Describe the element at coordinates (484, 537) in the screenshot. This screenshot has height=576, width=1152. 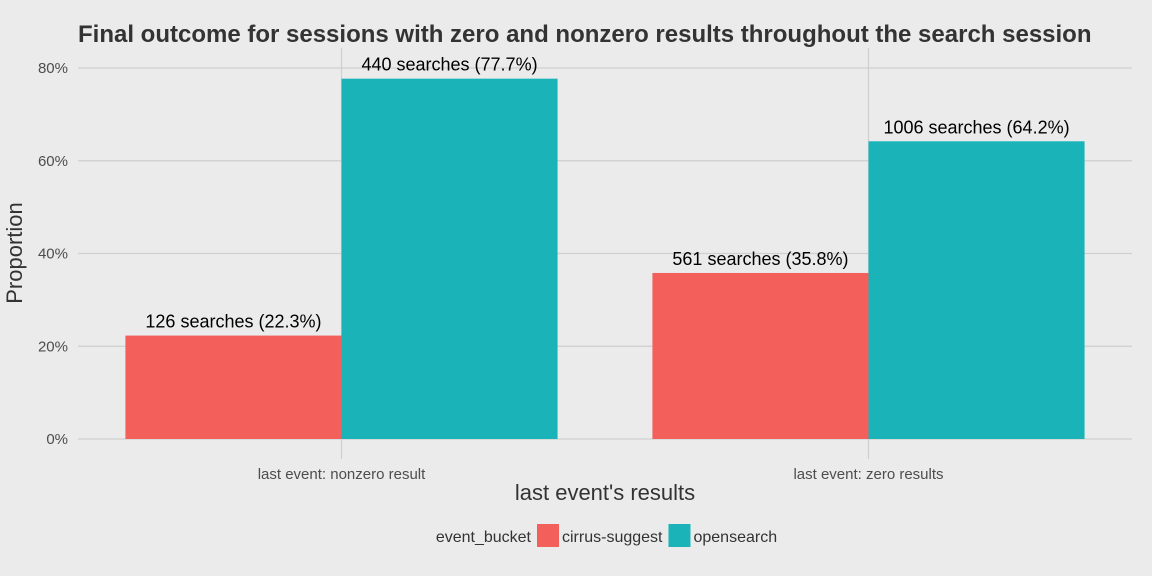
I see `legend-title: event_bucket` at that location.